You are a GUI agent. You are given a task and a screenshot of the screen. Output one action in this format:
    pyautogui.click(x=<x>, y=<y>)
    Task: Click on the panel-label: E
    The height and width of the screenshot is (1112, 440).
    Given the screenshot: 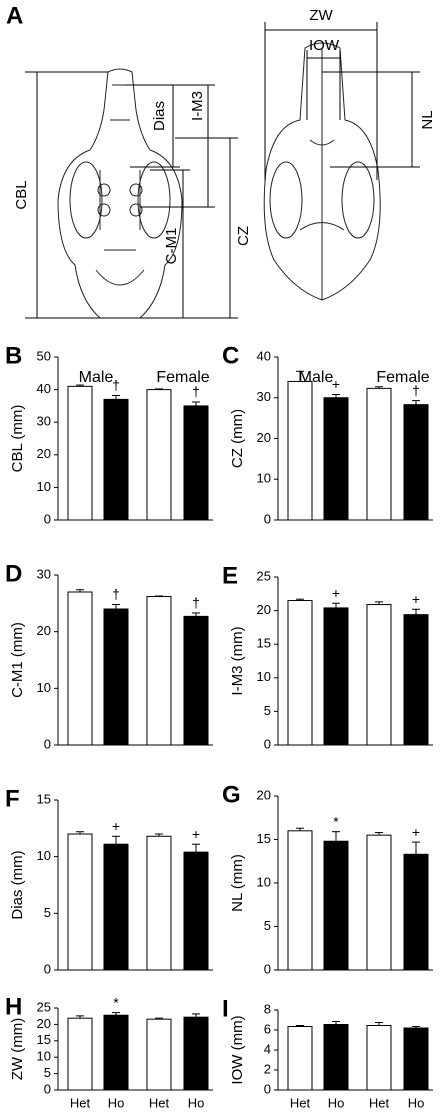 What is the action you would take?
    pyautogui.click(x=230, y=575)
    